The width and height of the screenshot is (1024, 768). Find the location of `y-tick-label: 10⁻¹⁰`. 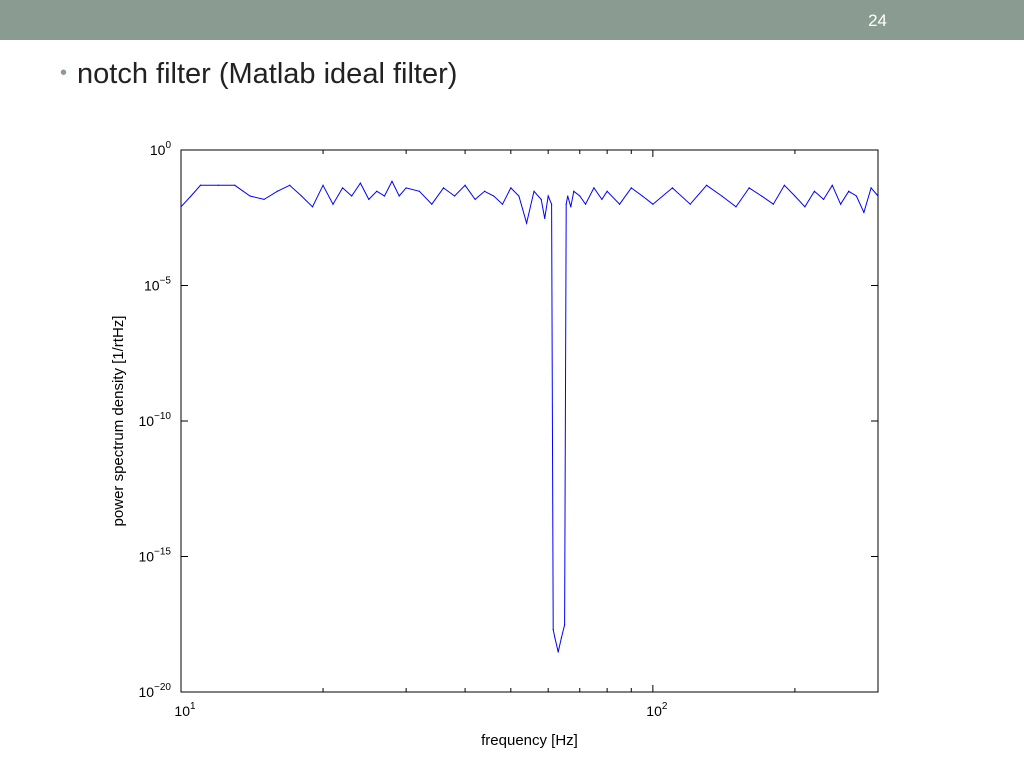

y-tick-label: 10⁻¹⁰ is located at coordinates (154, 420).